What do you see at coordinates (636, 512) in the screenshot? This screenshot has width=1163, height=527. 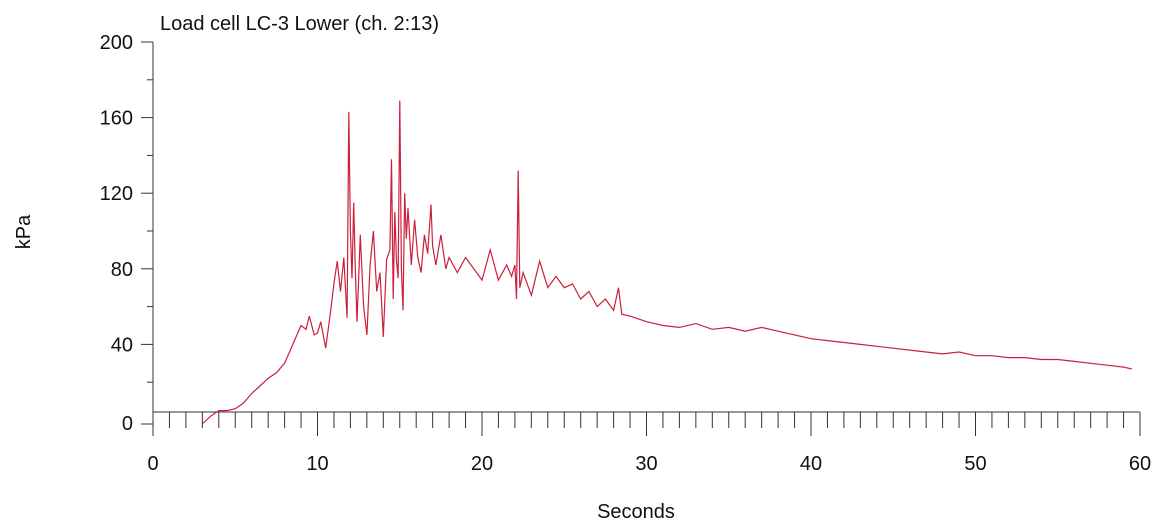 I see `x-axis-title: Seconds` at bounding box center [636, 512].